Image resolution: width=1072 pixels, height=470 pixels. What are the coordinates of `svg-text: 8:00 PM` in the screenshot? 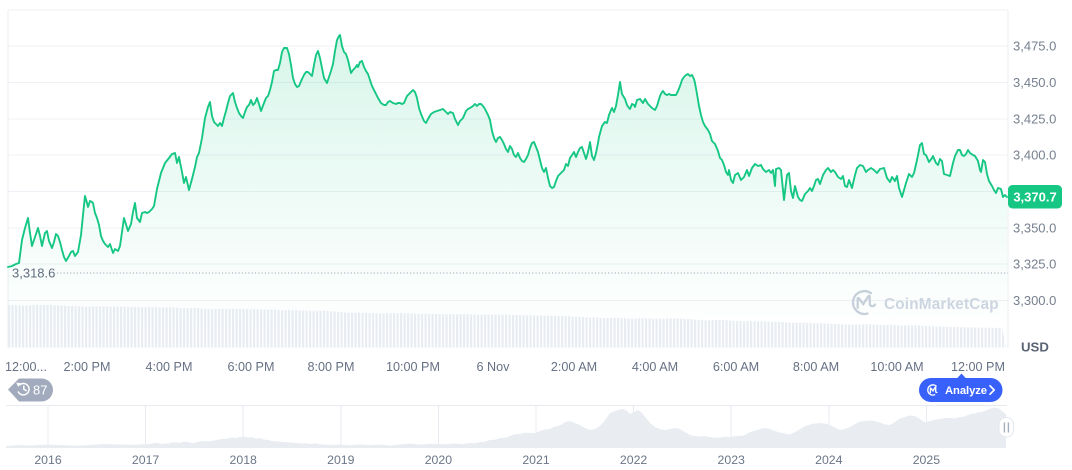 It's located at (331, 367).